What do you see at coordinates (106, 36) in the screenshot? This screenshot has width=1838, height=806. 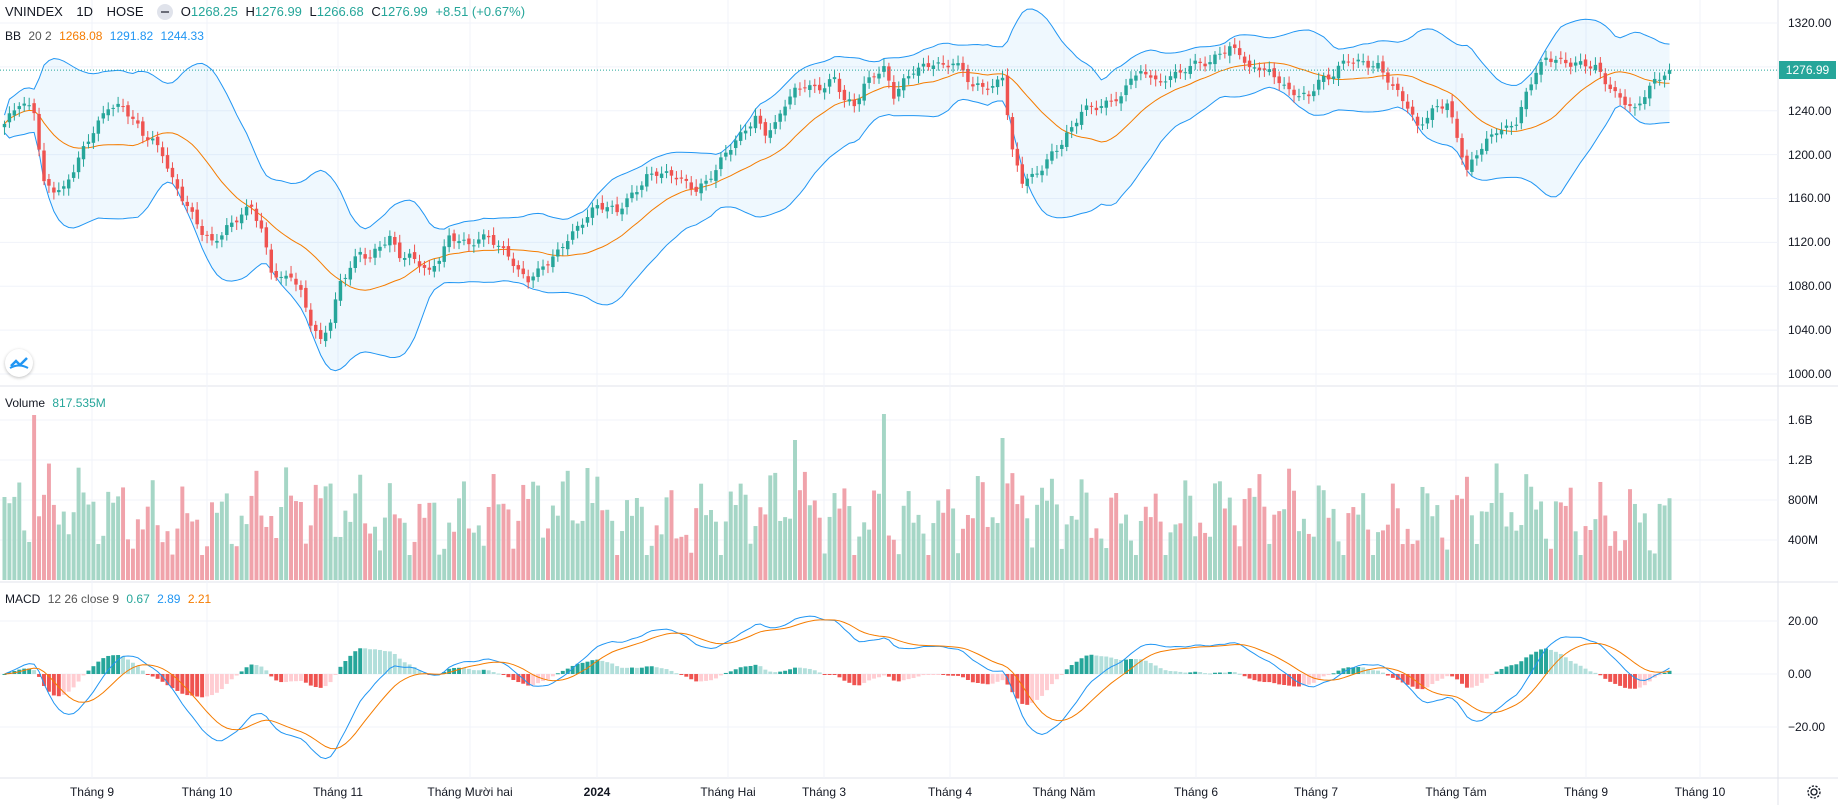 I see `bb-legend: BB 20 2 1268.08 1291.82 1244.33` at bounding box center [106, 36].